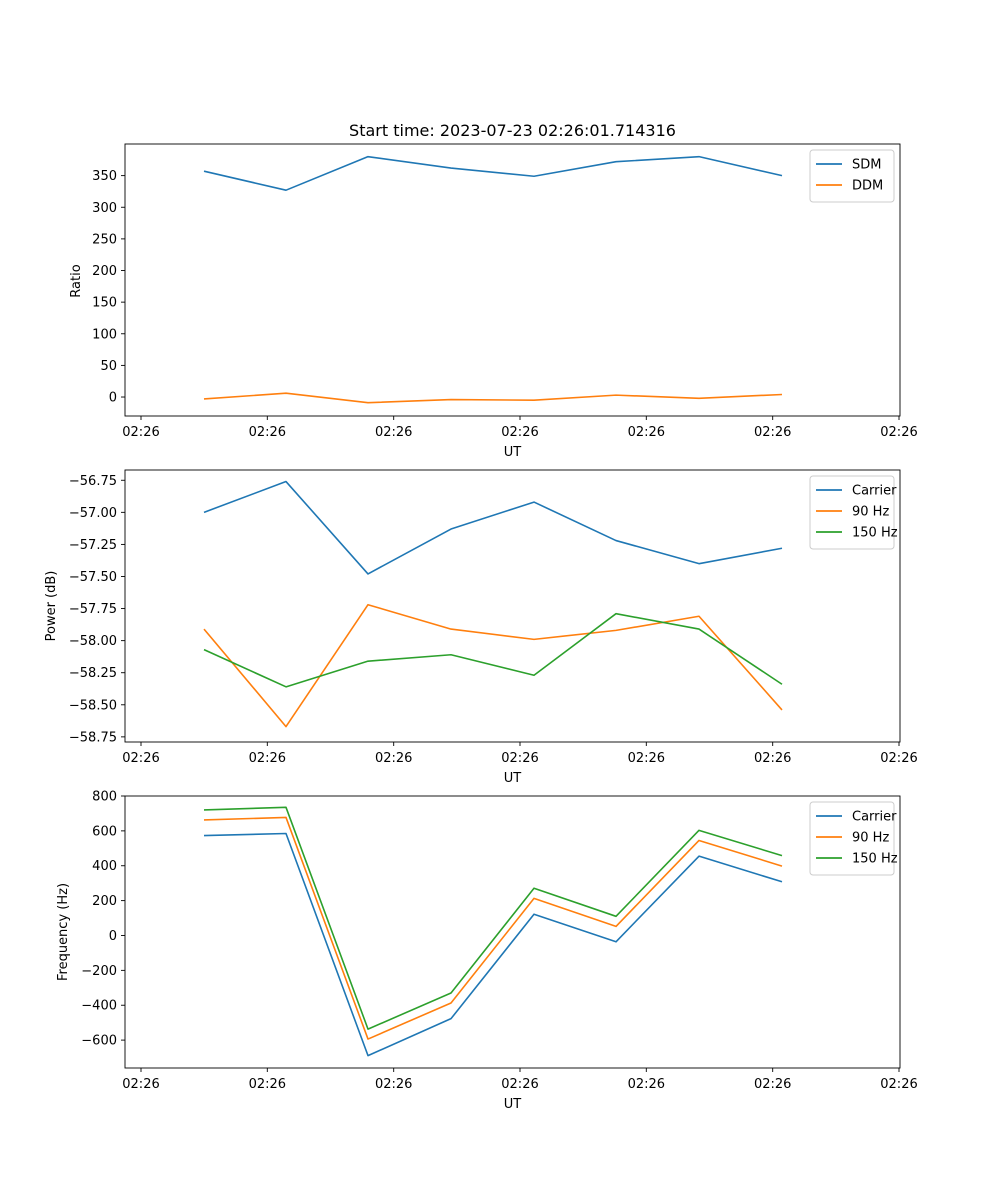 The height and width of the screenshot is (1200, 1000). Describe the element at coordinates (493, 527) in the screenshot. I see `power-series-carrier` at that location.